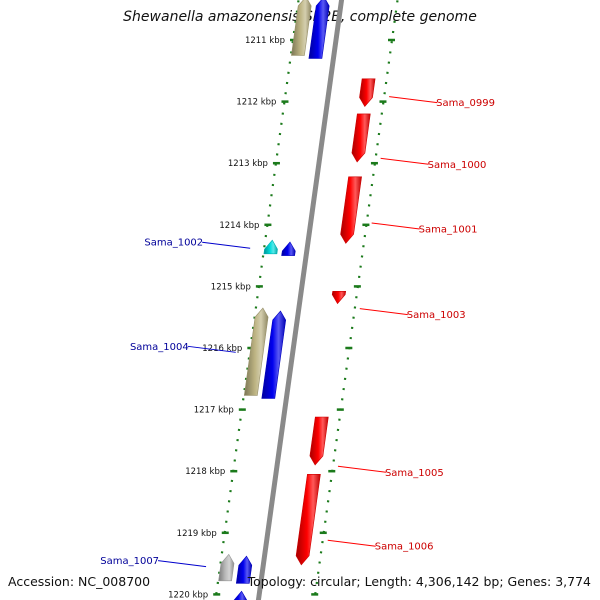 The image size is (600, 600). Describe the element at coordinates (231, 287) in the screenshot. I see `tick-label: 1215 kbp` at that location.